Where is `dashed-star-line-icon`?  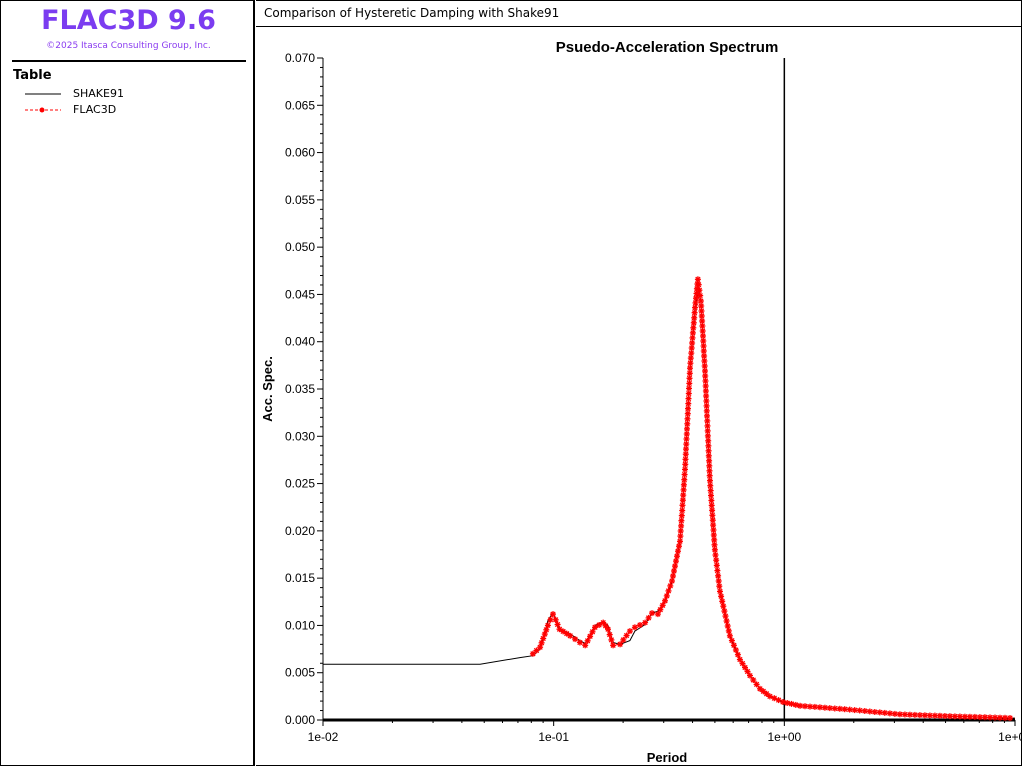
dashed-star-line-icon is located at coordinates (43, 110).